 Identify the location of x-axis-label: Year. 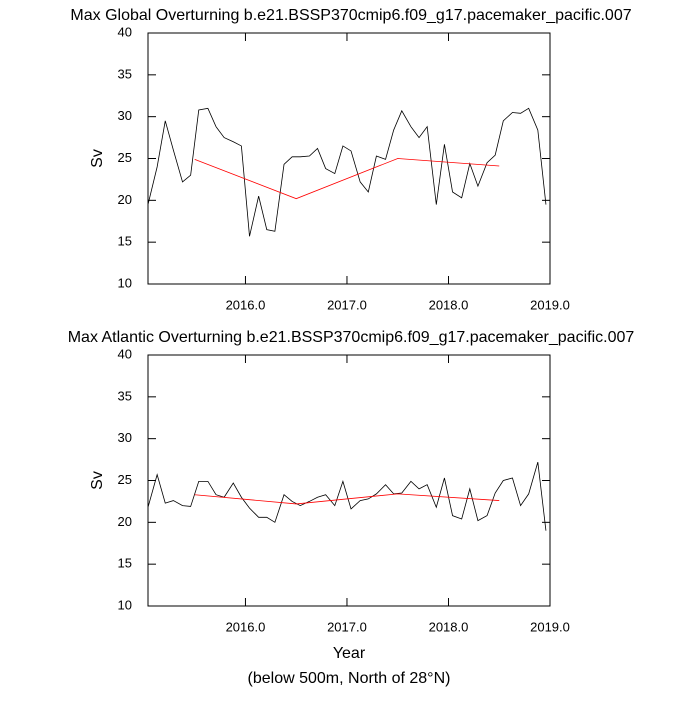
(349, 653).